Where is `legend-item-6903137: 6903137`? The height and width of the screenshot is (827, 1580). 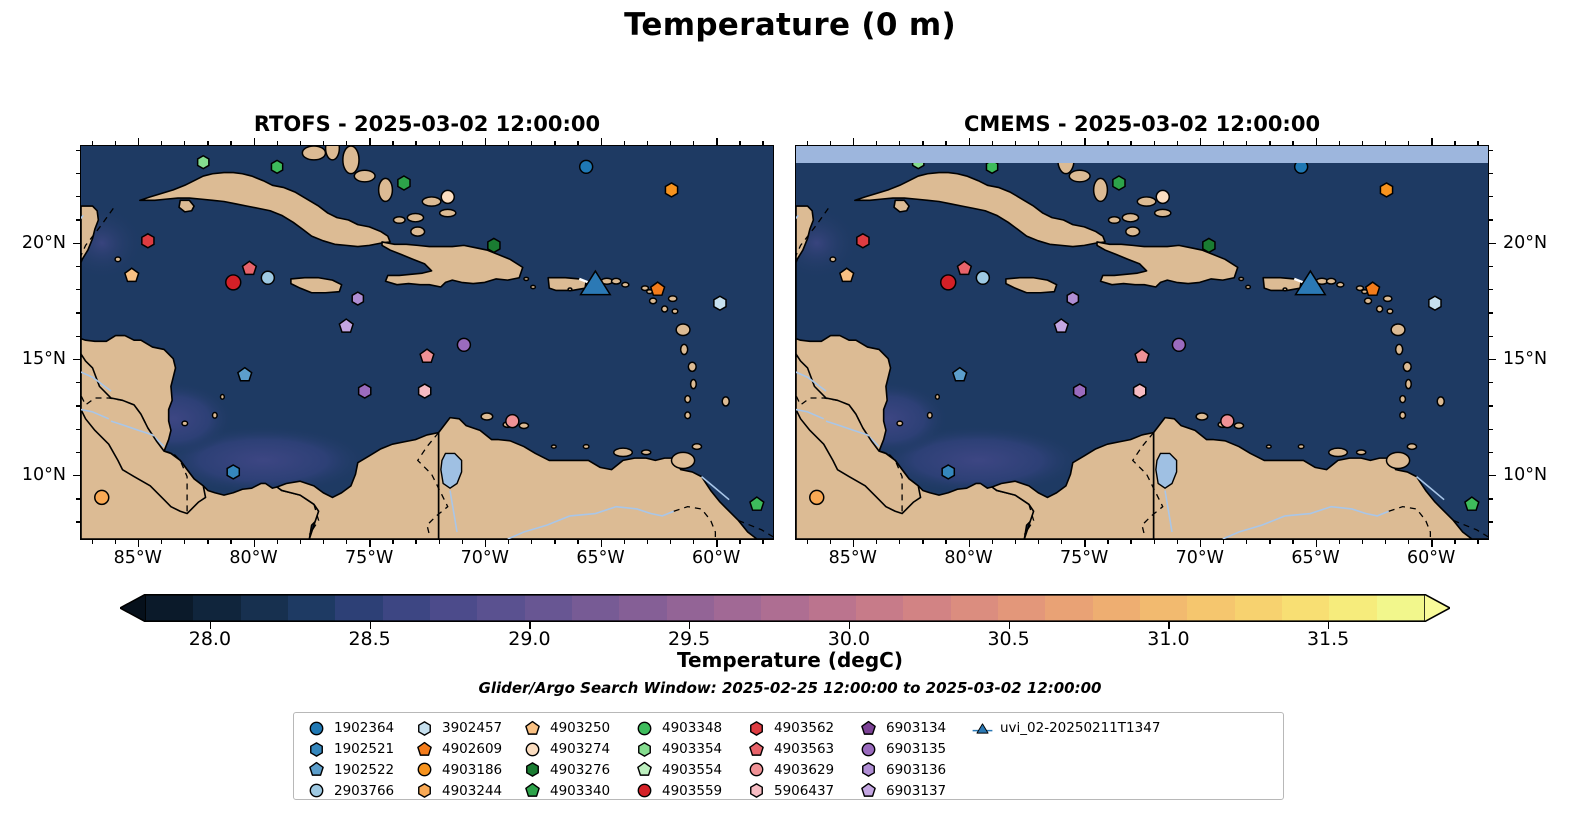
legend-item-6903137: 6903137 is located at coordinates (909, 790).